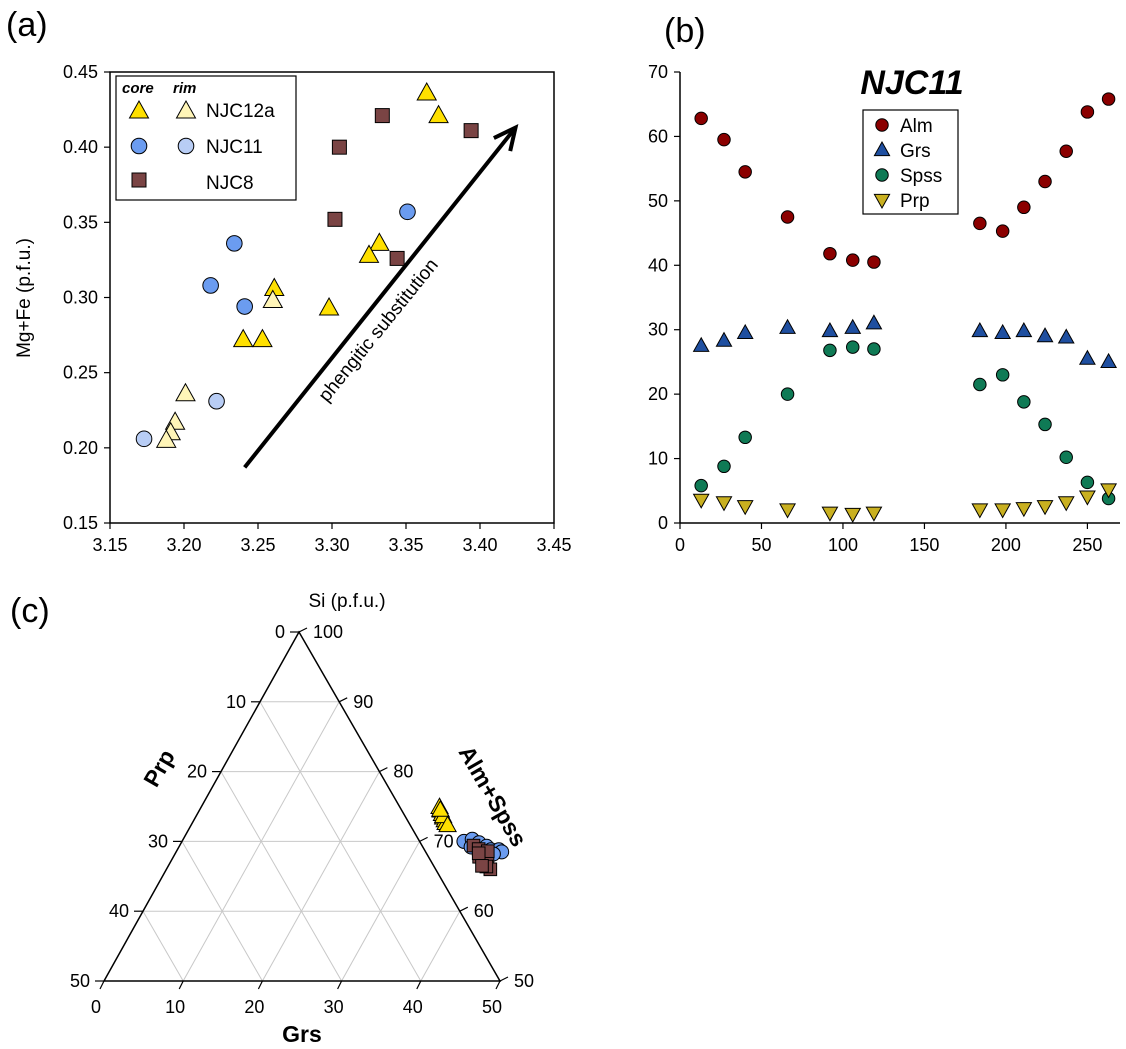 The height and width of the screenshot is (1049, 1126). Describe the element at coordinates (479, 545) in the screenshot. I see `panel-a-xtick-label: 3.40` at that location.